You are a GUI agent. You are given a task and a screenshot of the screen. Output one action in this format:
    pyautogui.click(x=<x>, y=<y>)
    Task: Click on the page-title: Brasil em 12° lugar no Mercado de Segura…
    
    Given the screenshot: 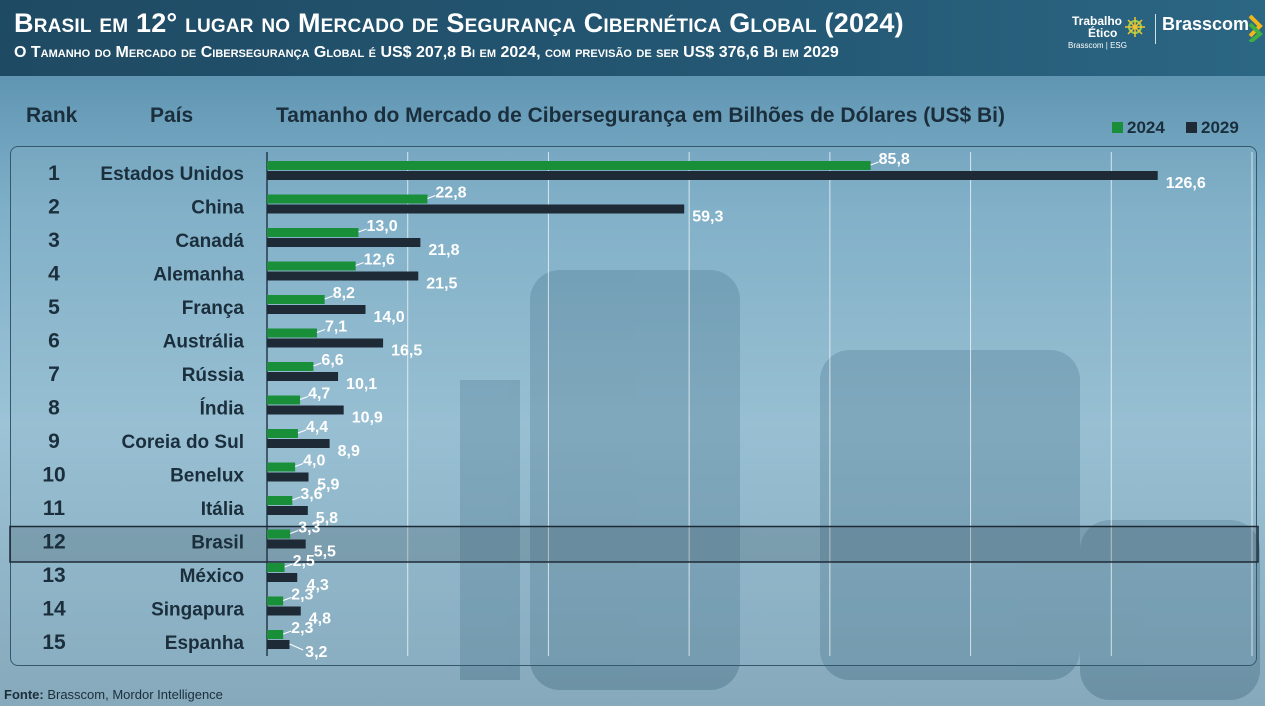 What is the action you would take?
    pyautogui.click(x=459, y=23)
    